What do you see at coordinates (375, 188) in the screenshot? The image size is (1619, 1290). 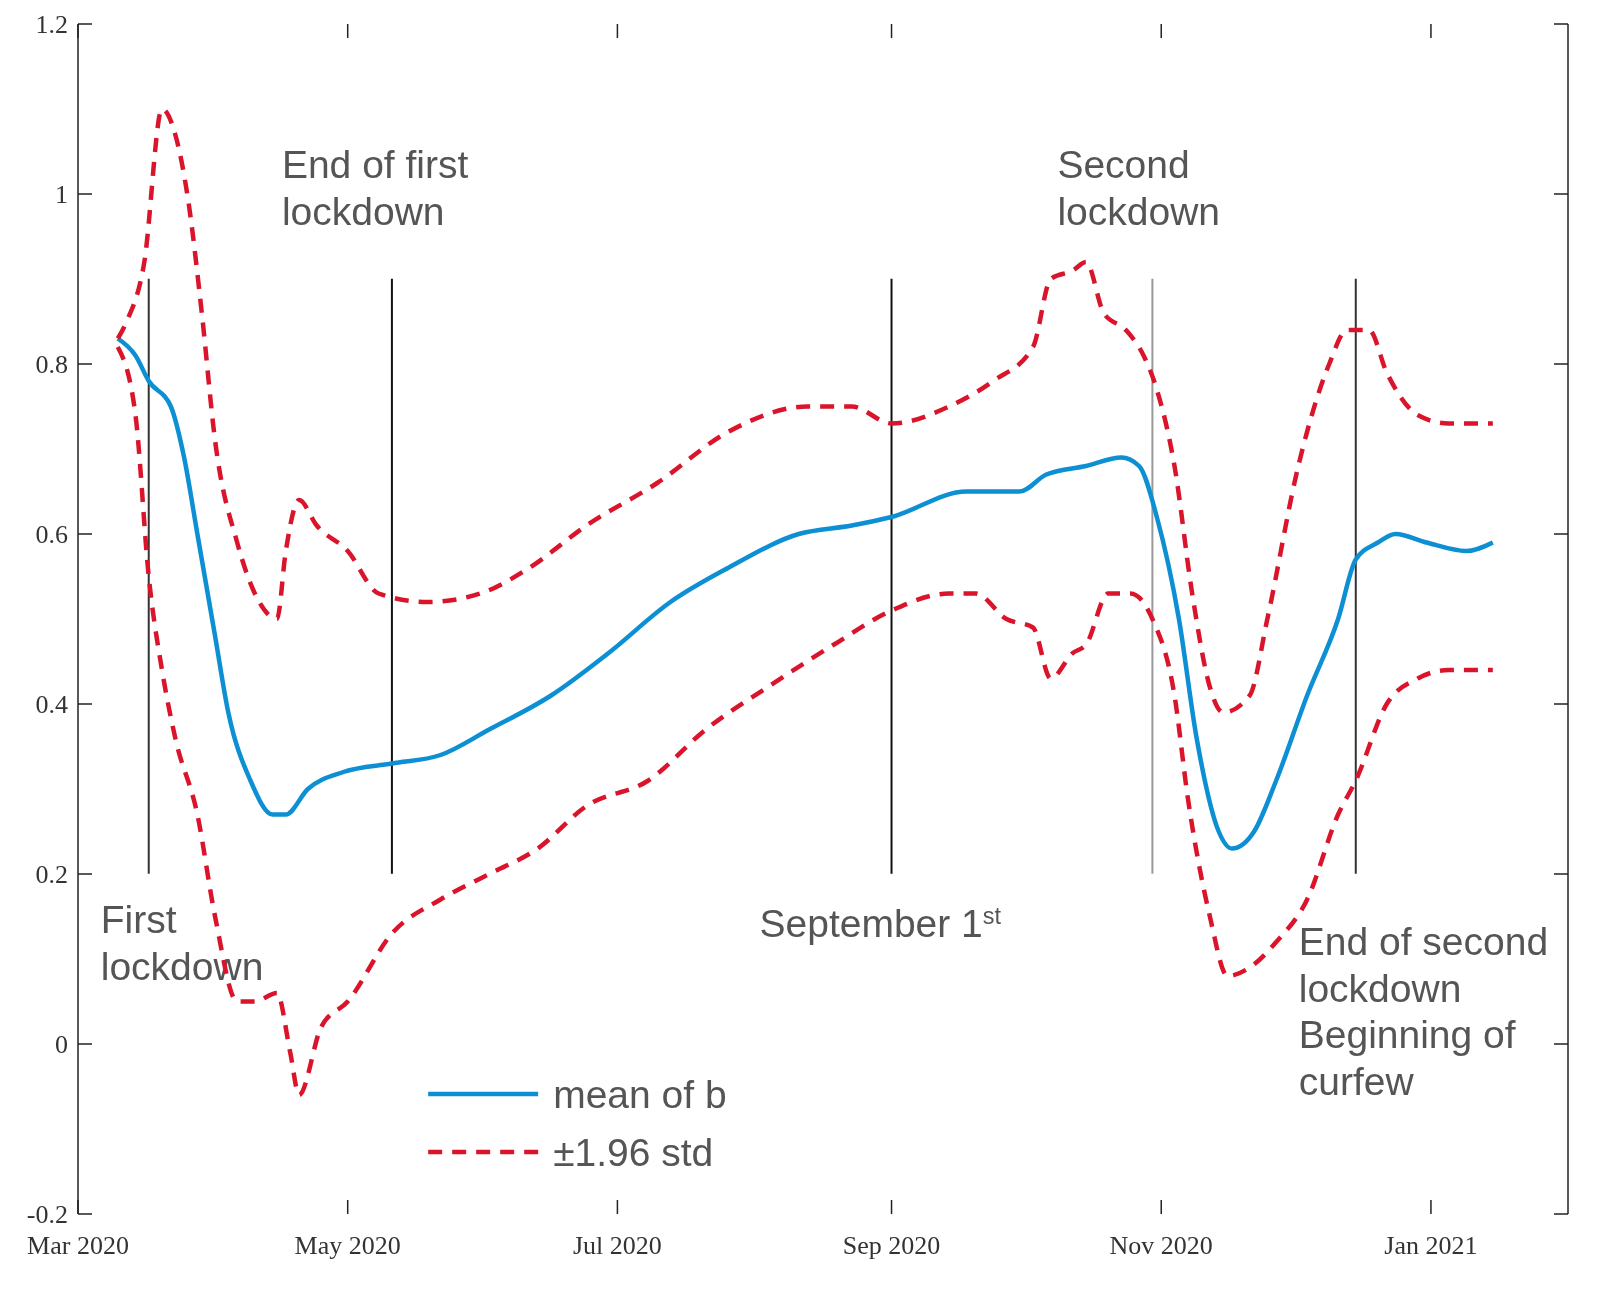 I see `ref-line-label: End of first lockdown` at bounding box center [375, 188].